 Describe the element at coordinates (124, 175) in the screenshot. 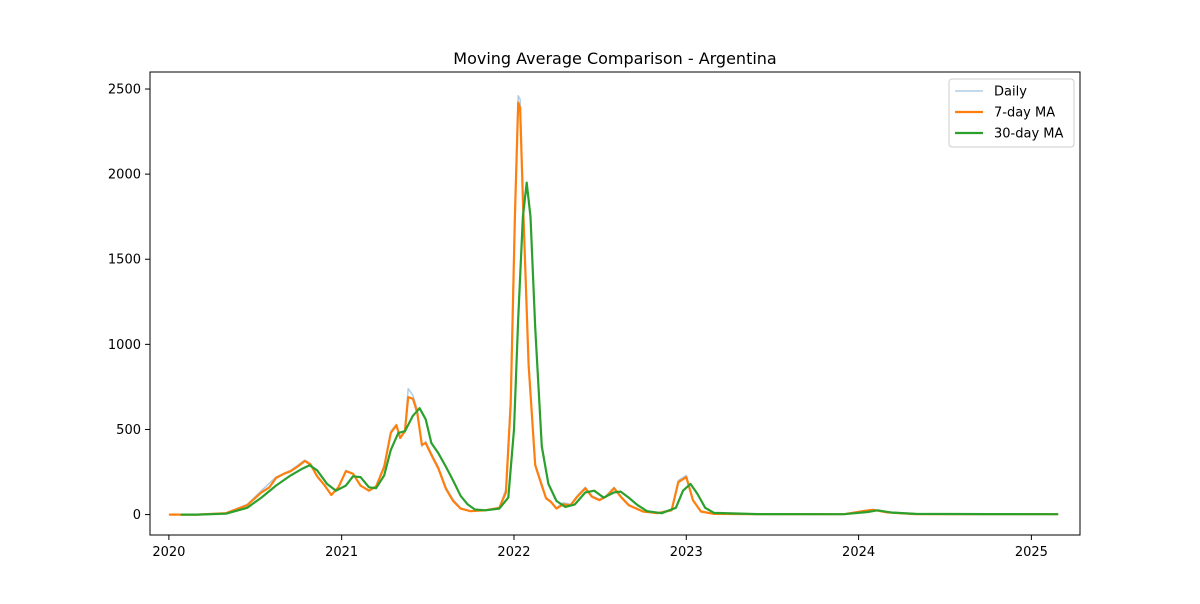

I see `y-tick-label: 2000` at that location.